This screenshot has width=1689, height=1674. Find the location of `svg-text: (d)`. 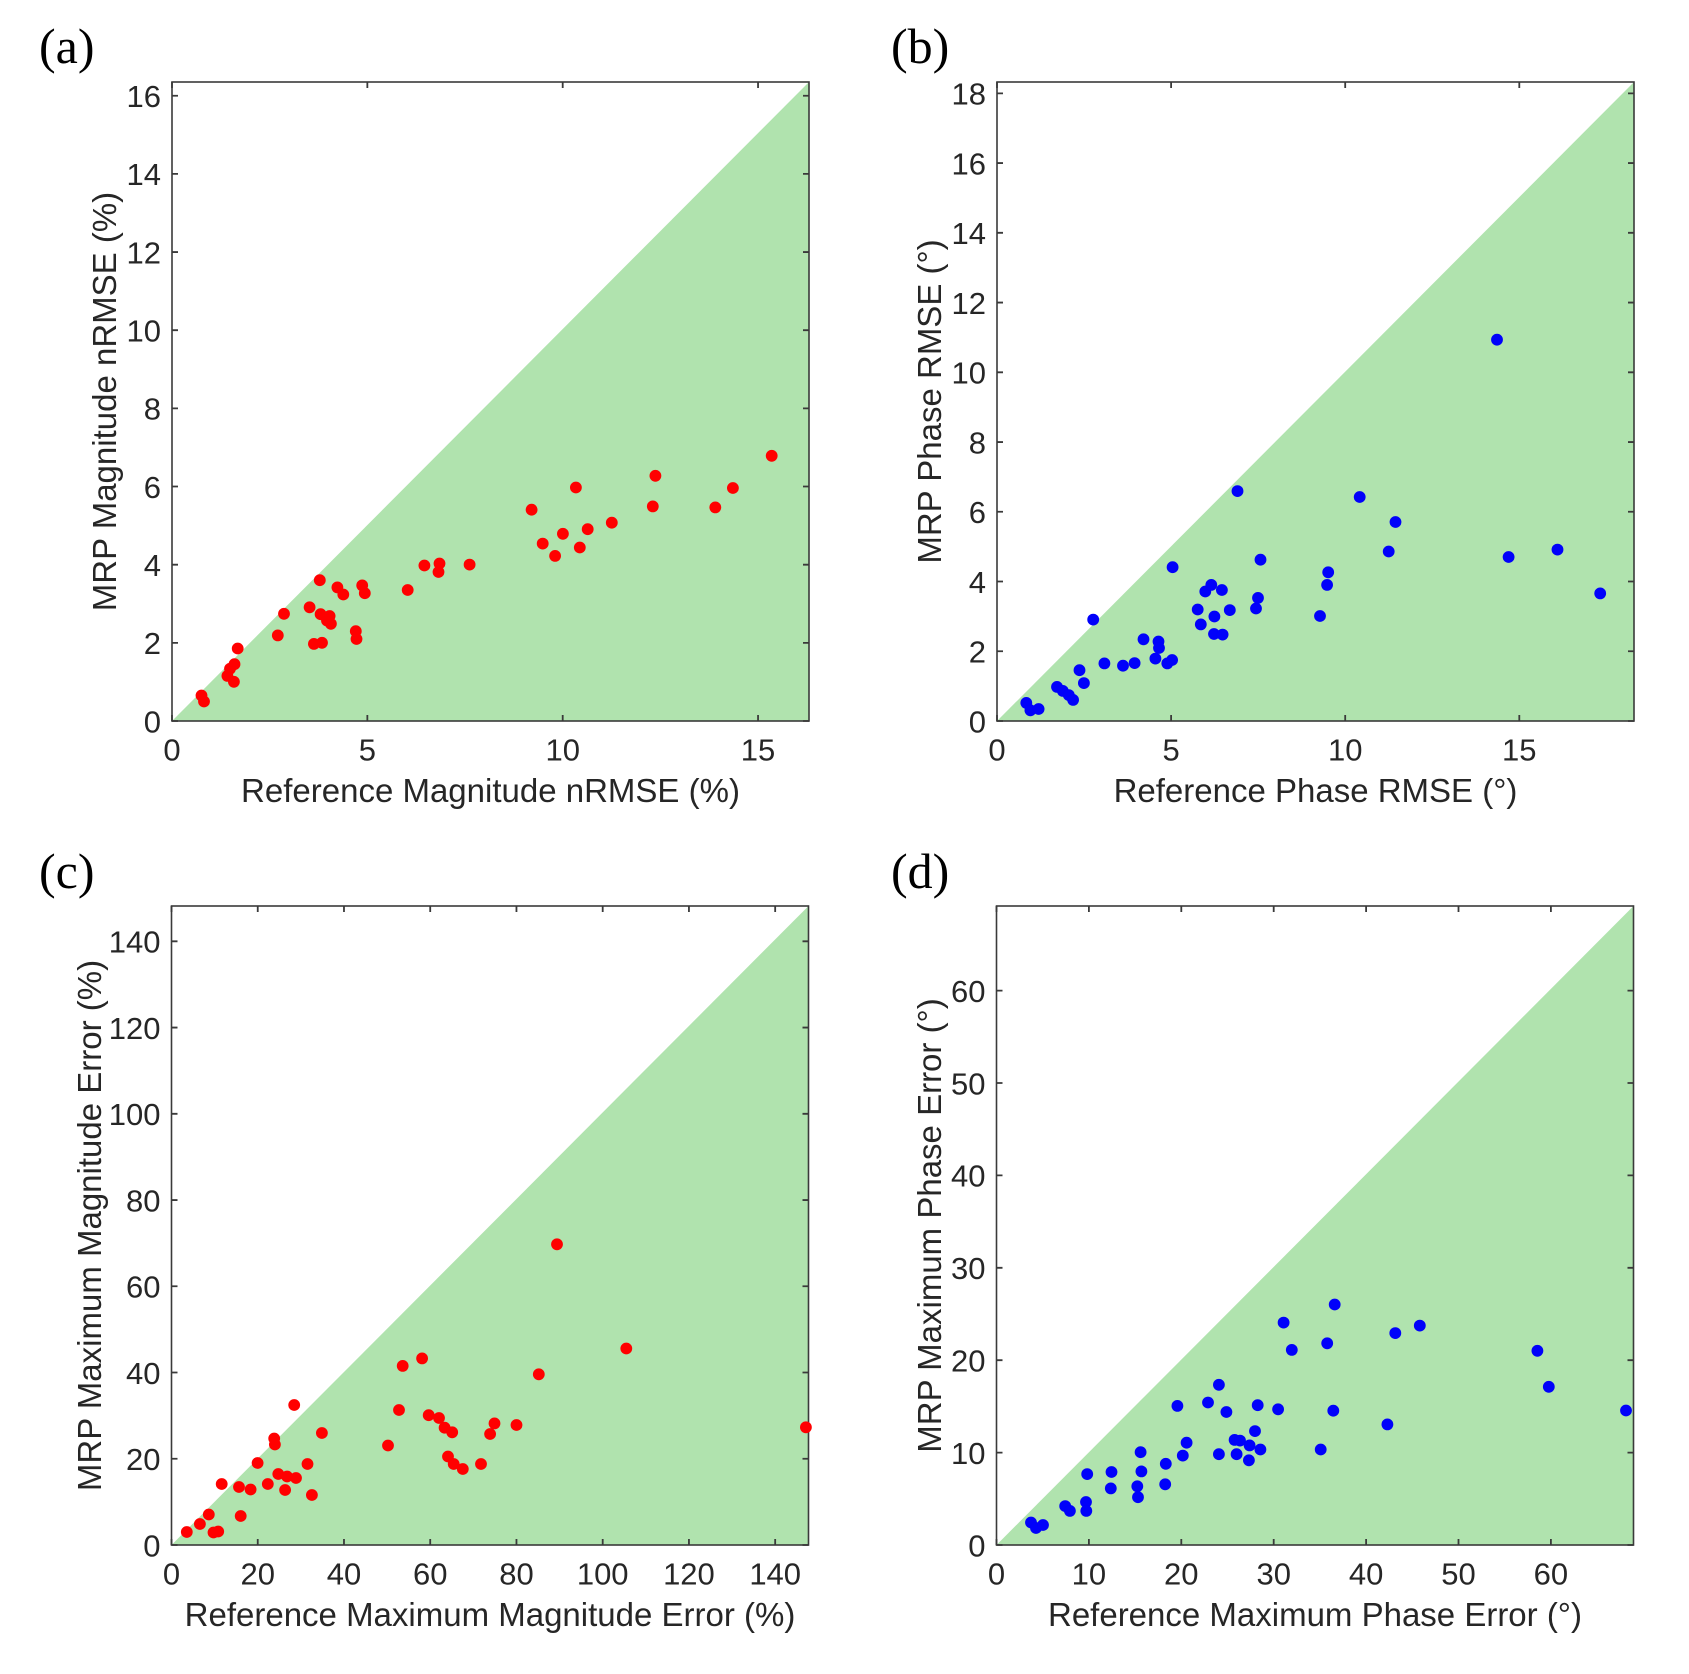

svg-text: (d) is located at coordinates (920, 871).